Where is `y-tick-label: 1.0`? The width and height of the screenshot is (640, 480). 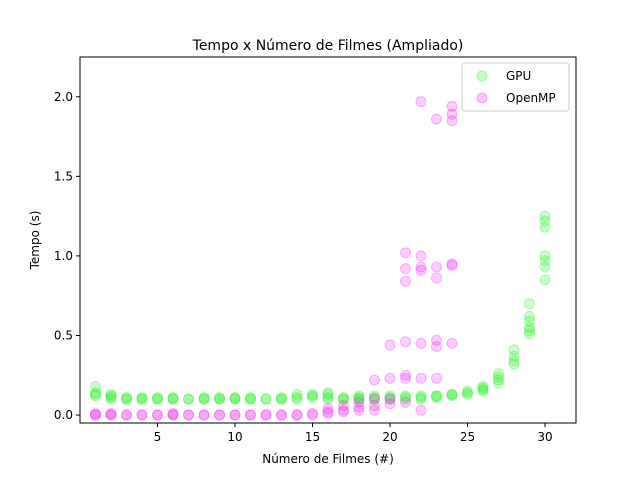
y-tick-label: 1.0 is located at coordinates (63, 256).